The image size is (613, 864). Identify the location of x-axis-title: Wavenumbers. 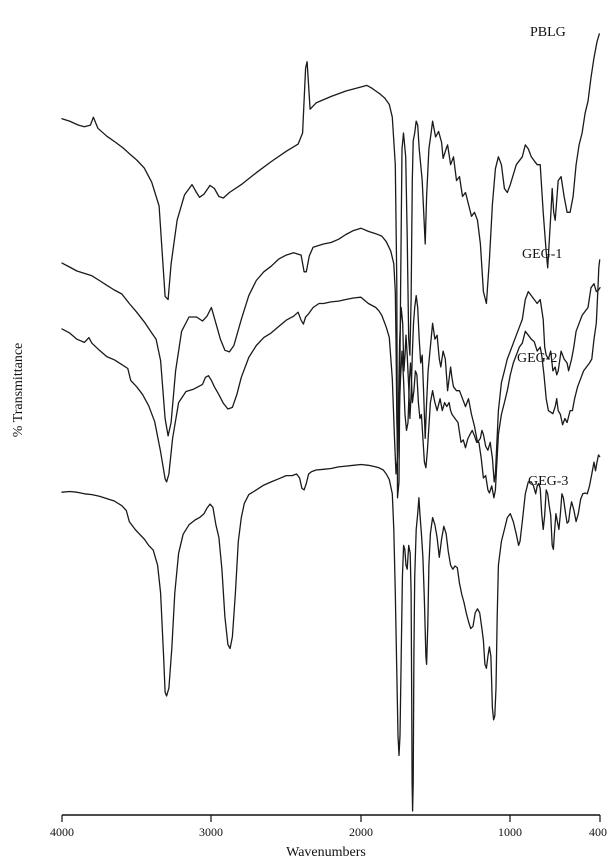
(326, 852).